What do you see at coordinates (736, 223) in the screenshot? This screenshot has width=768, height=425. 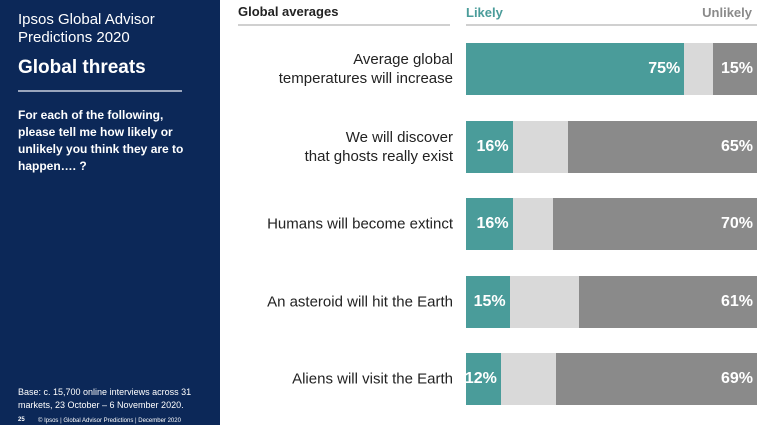 I see `value-label: 70%` at bounding box center [736, 223].